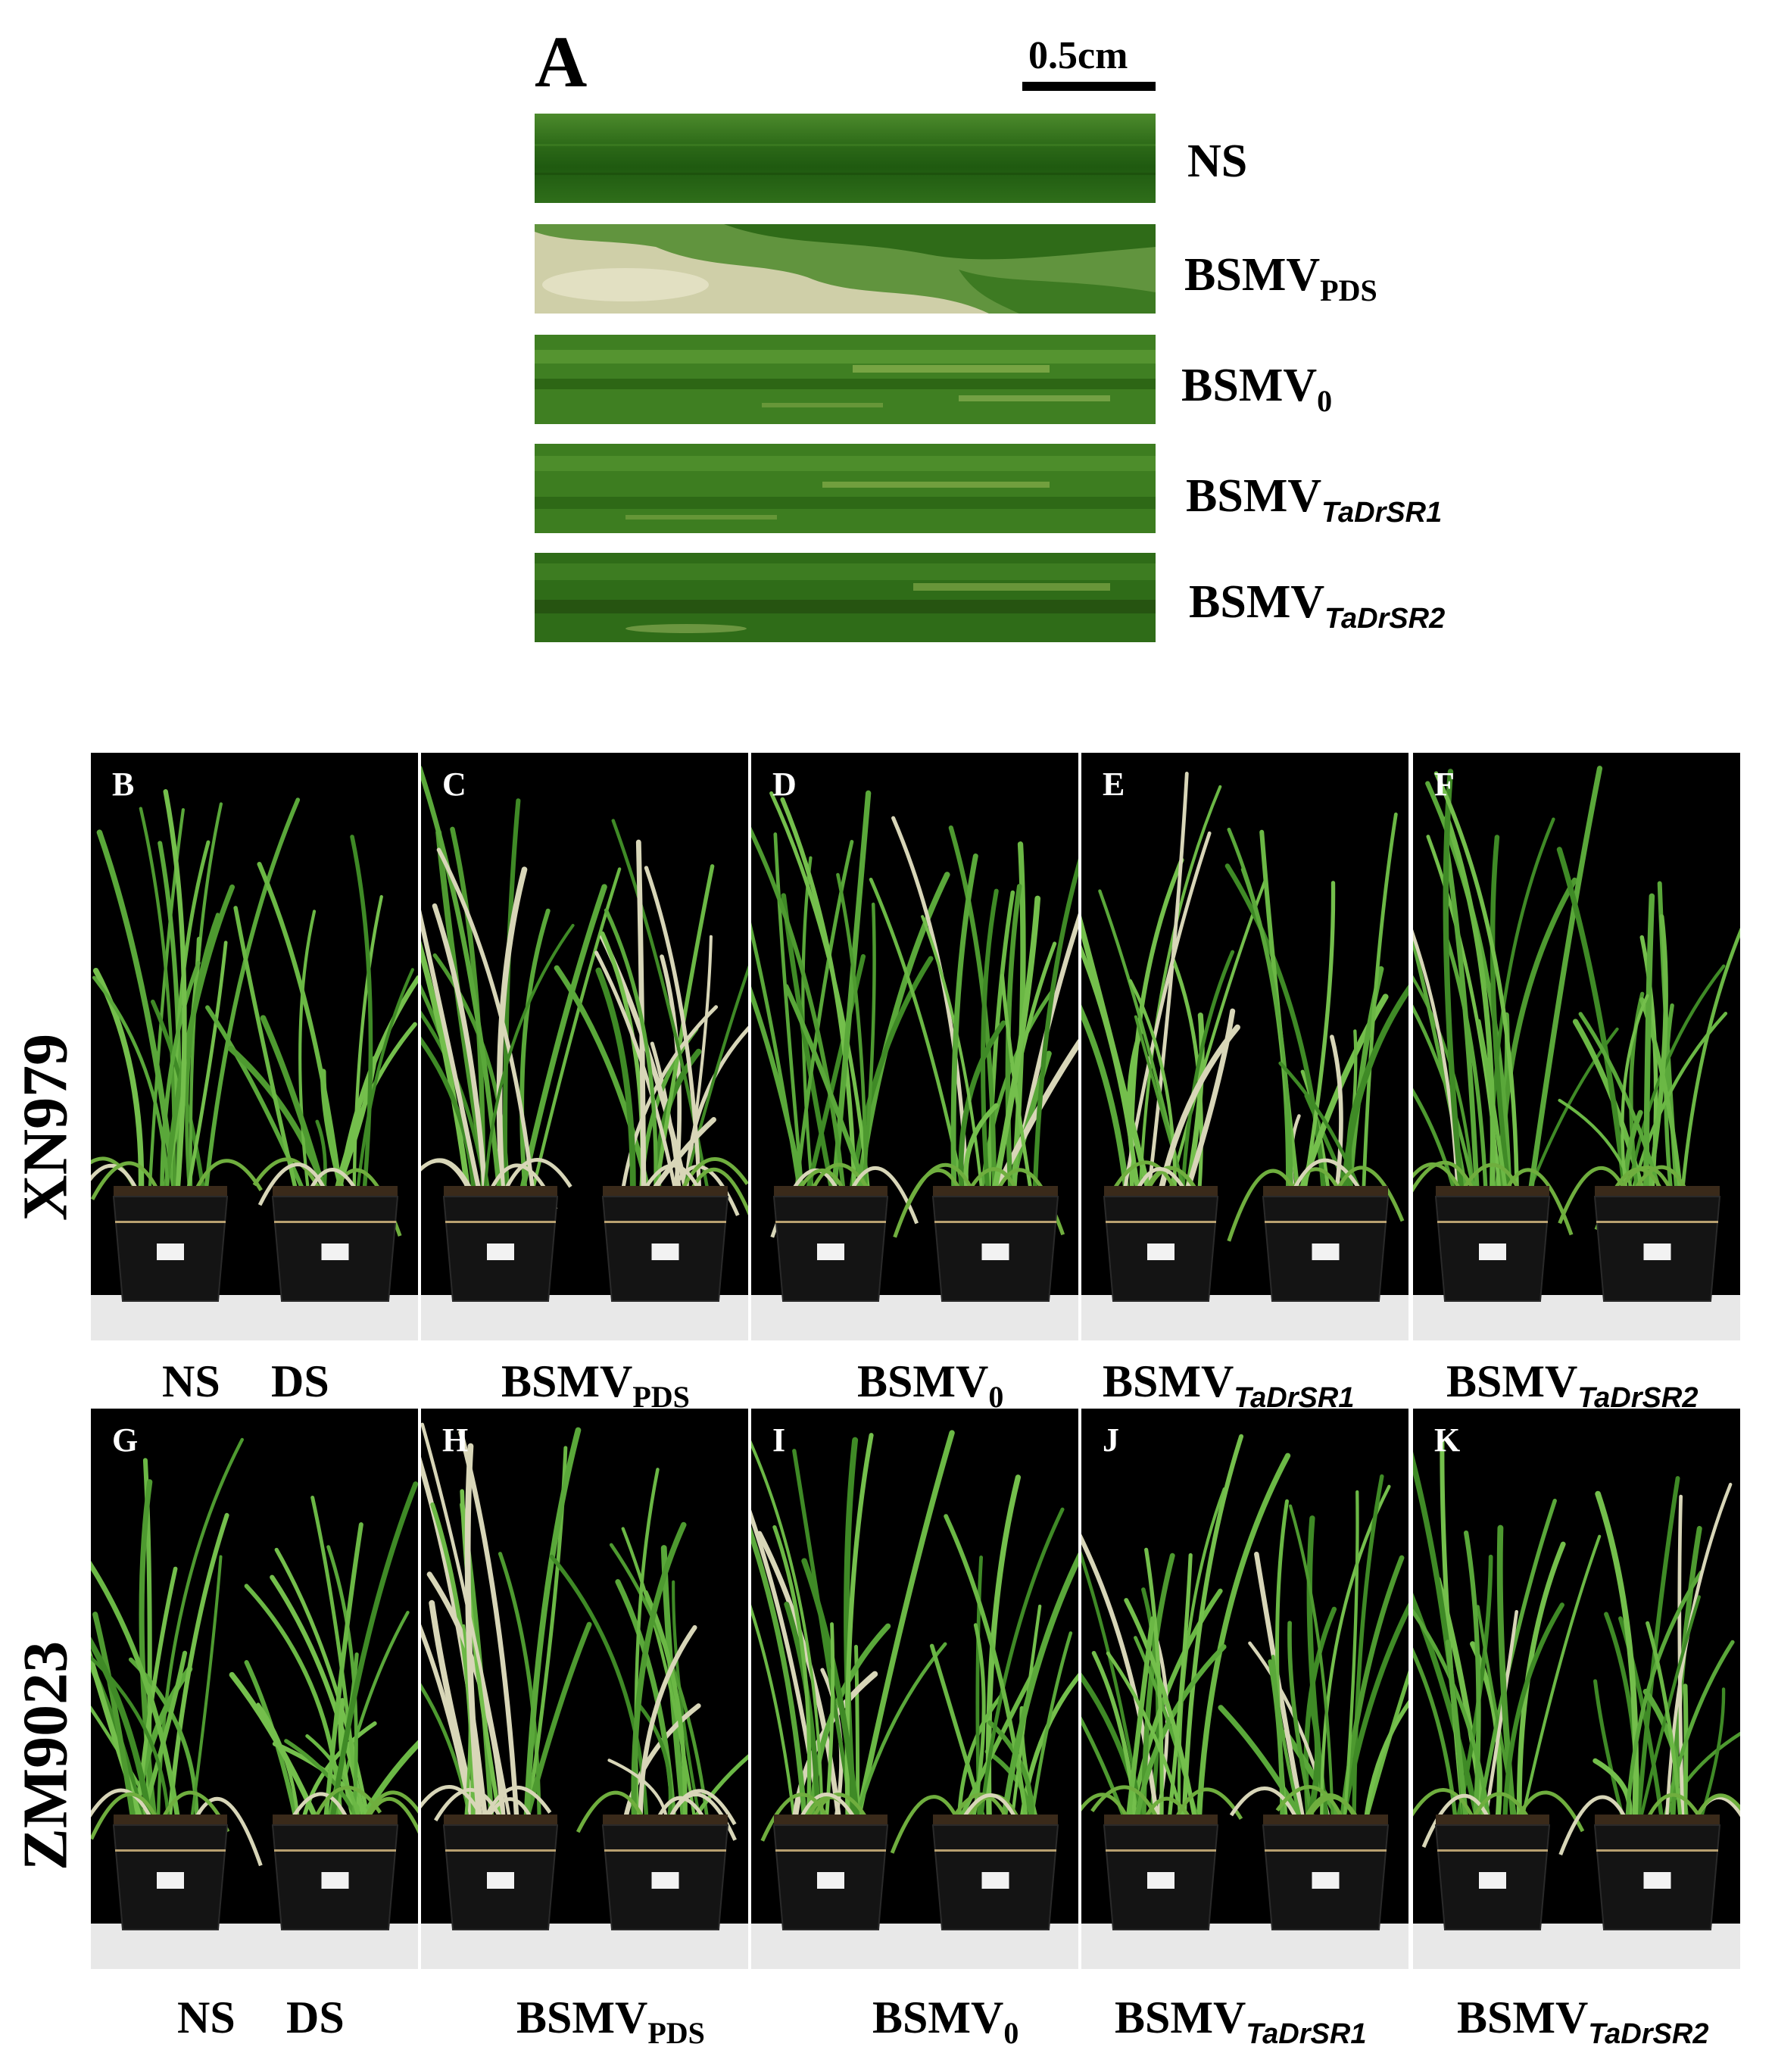 The width and height of the screenshot is (1775, 2072). Describe the element at coordinates (1649, 2034) in the screenshot. I see `cond-tadrsr2-sub-2: TaDrSR2` at that location.